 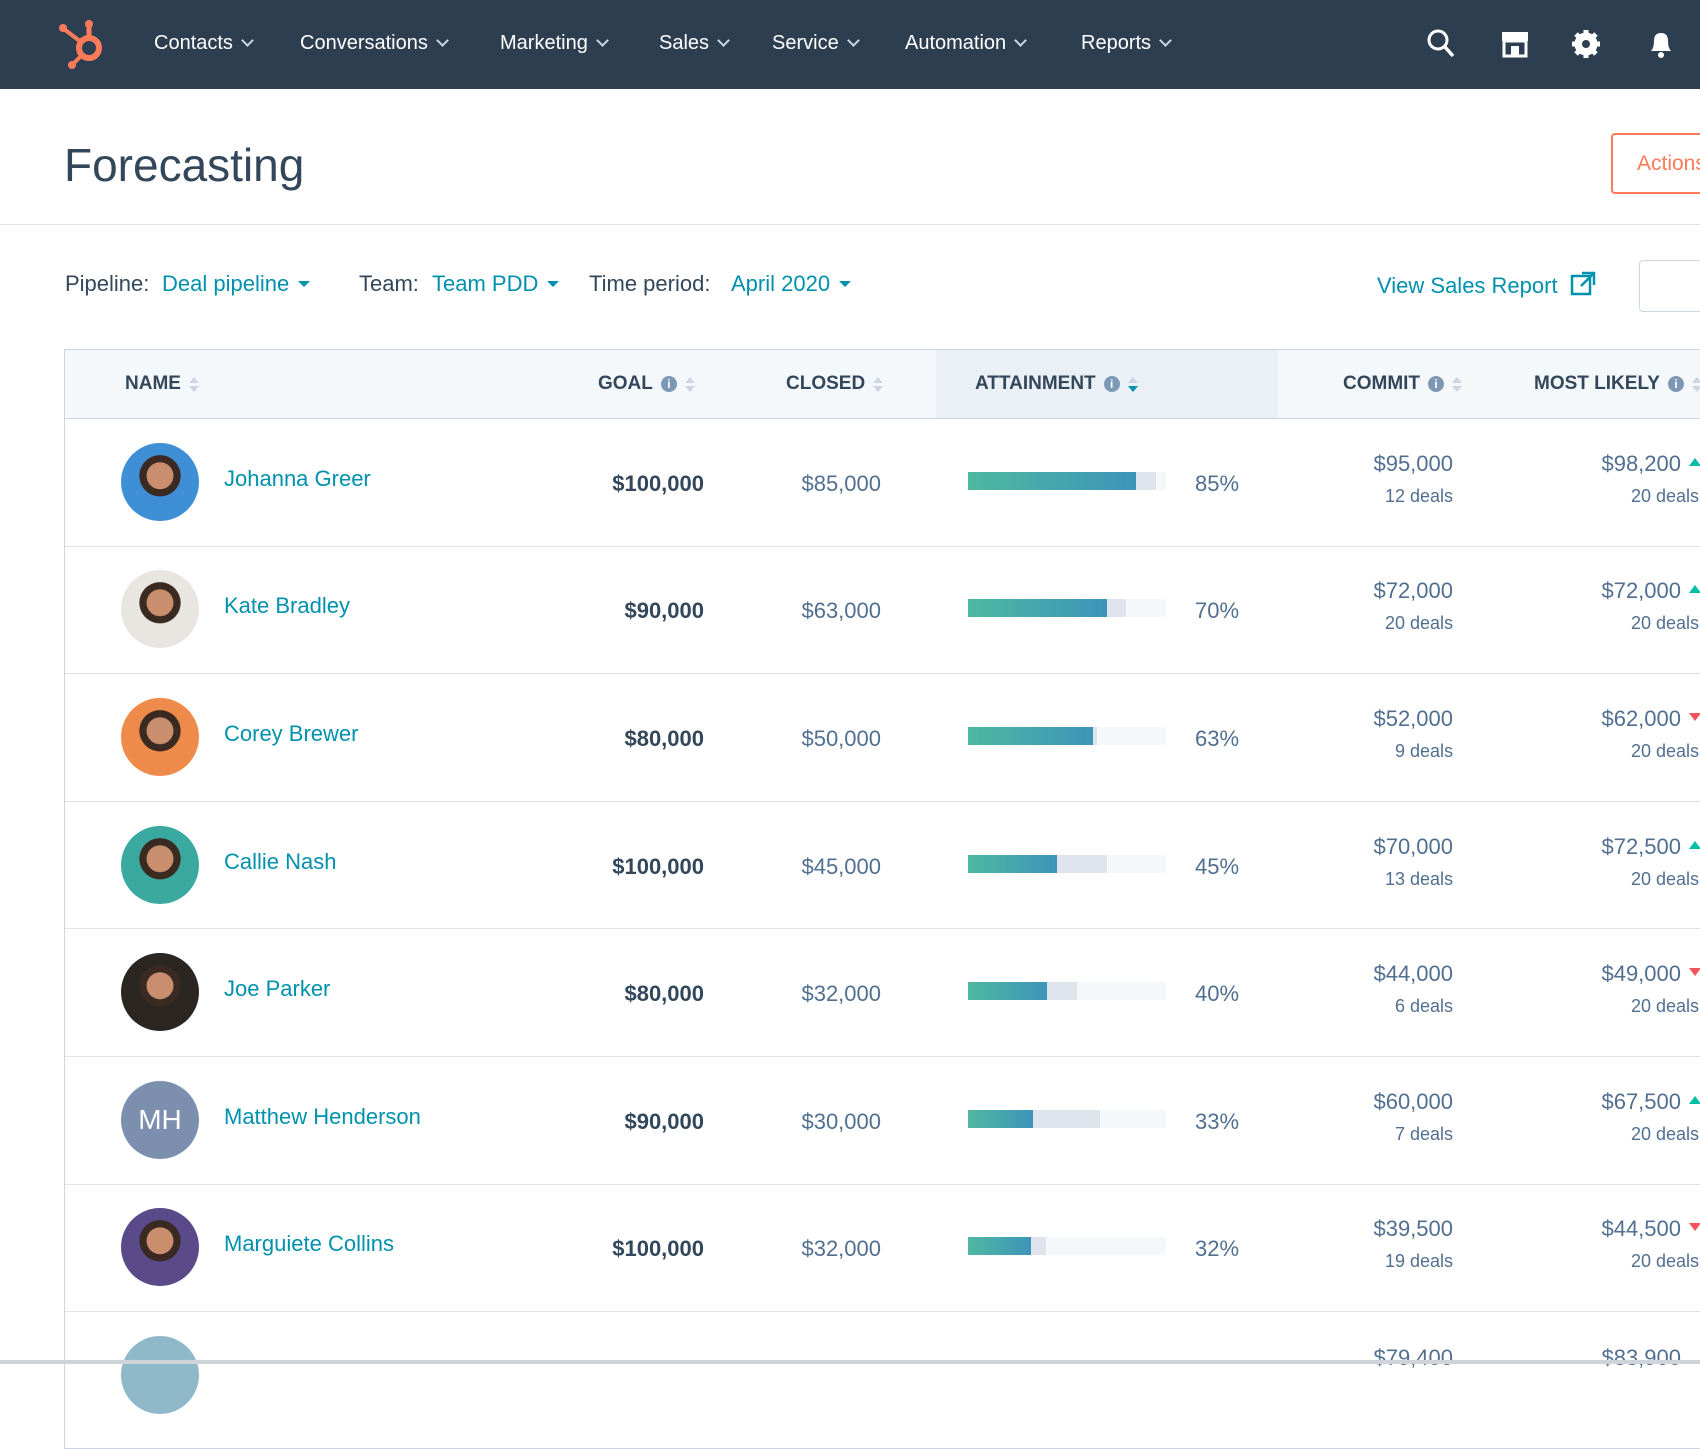 What do you see at coordinates (841, 483) in the screenshot?
I see `closed: $85,000` at bounding box center [841, 483].